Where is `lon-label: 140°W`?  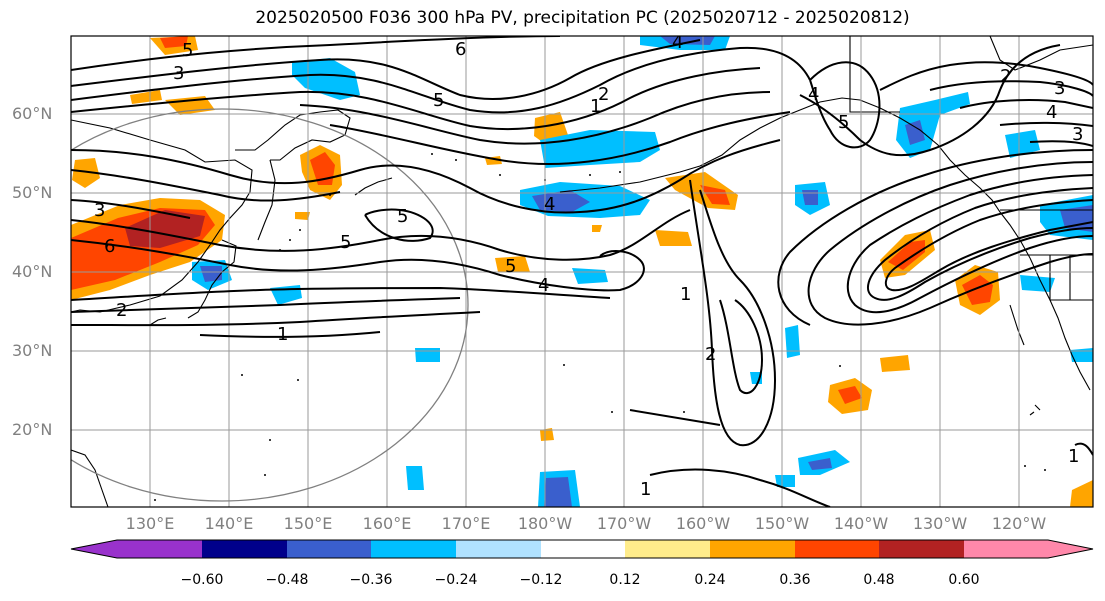
lon-label: 140°W is located at coordinates (861, 523).